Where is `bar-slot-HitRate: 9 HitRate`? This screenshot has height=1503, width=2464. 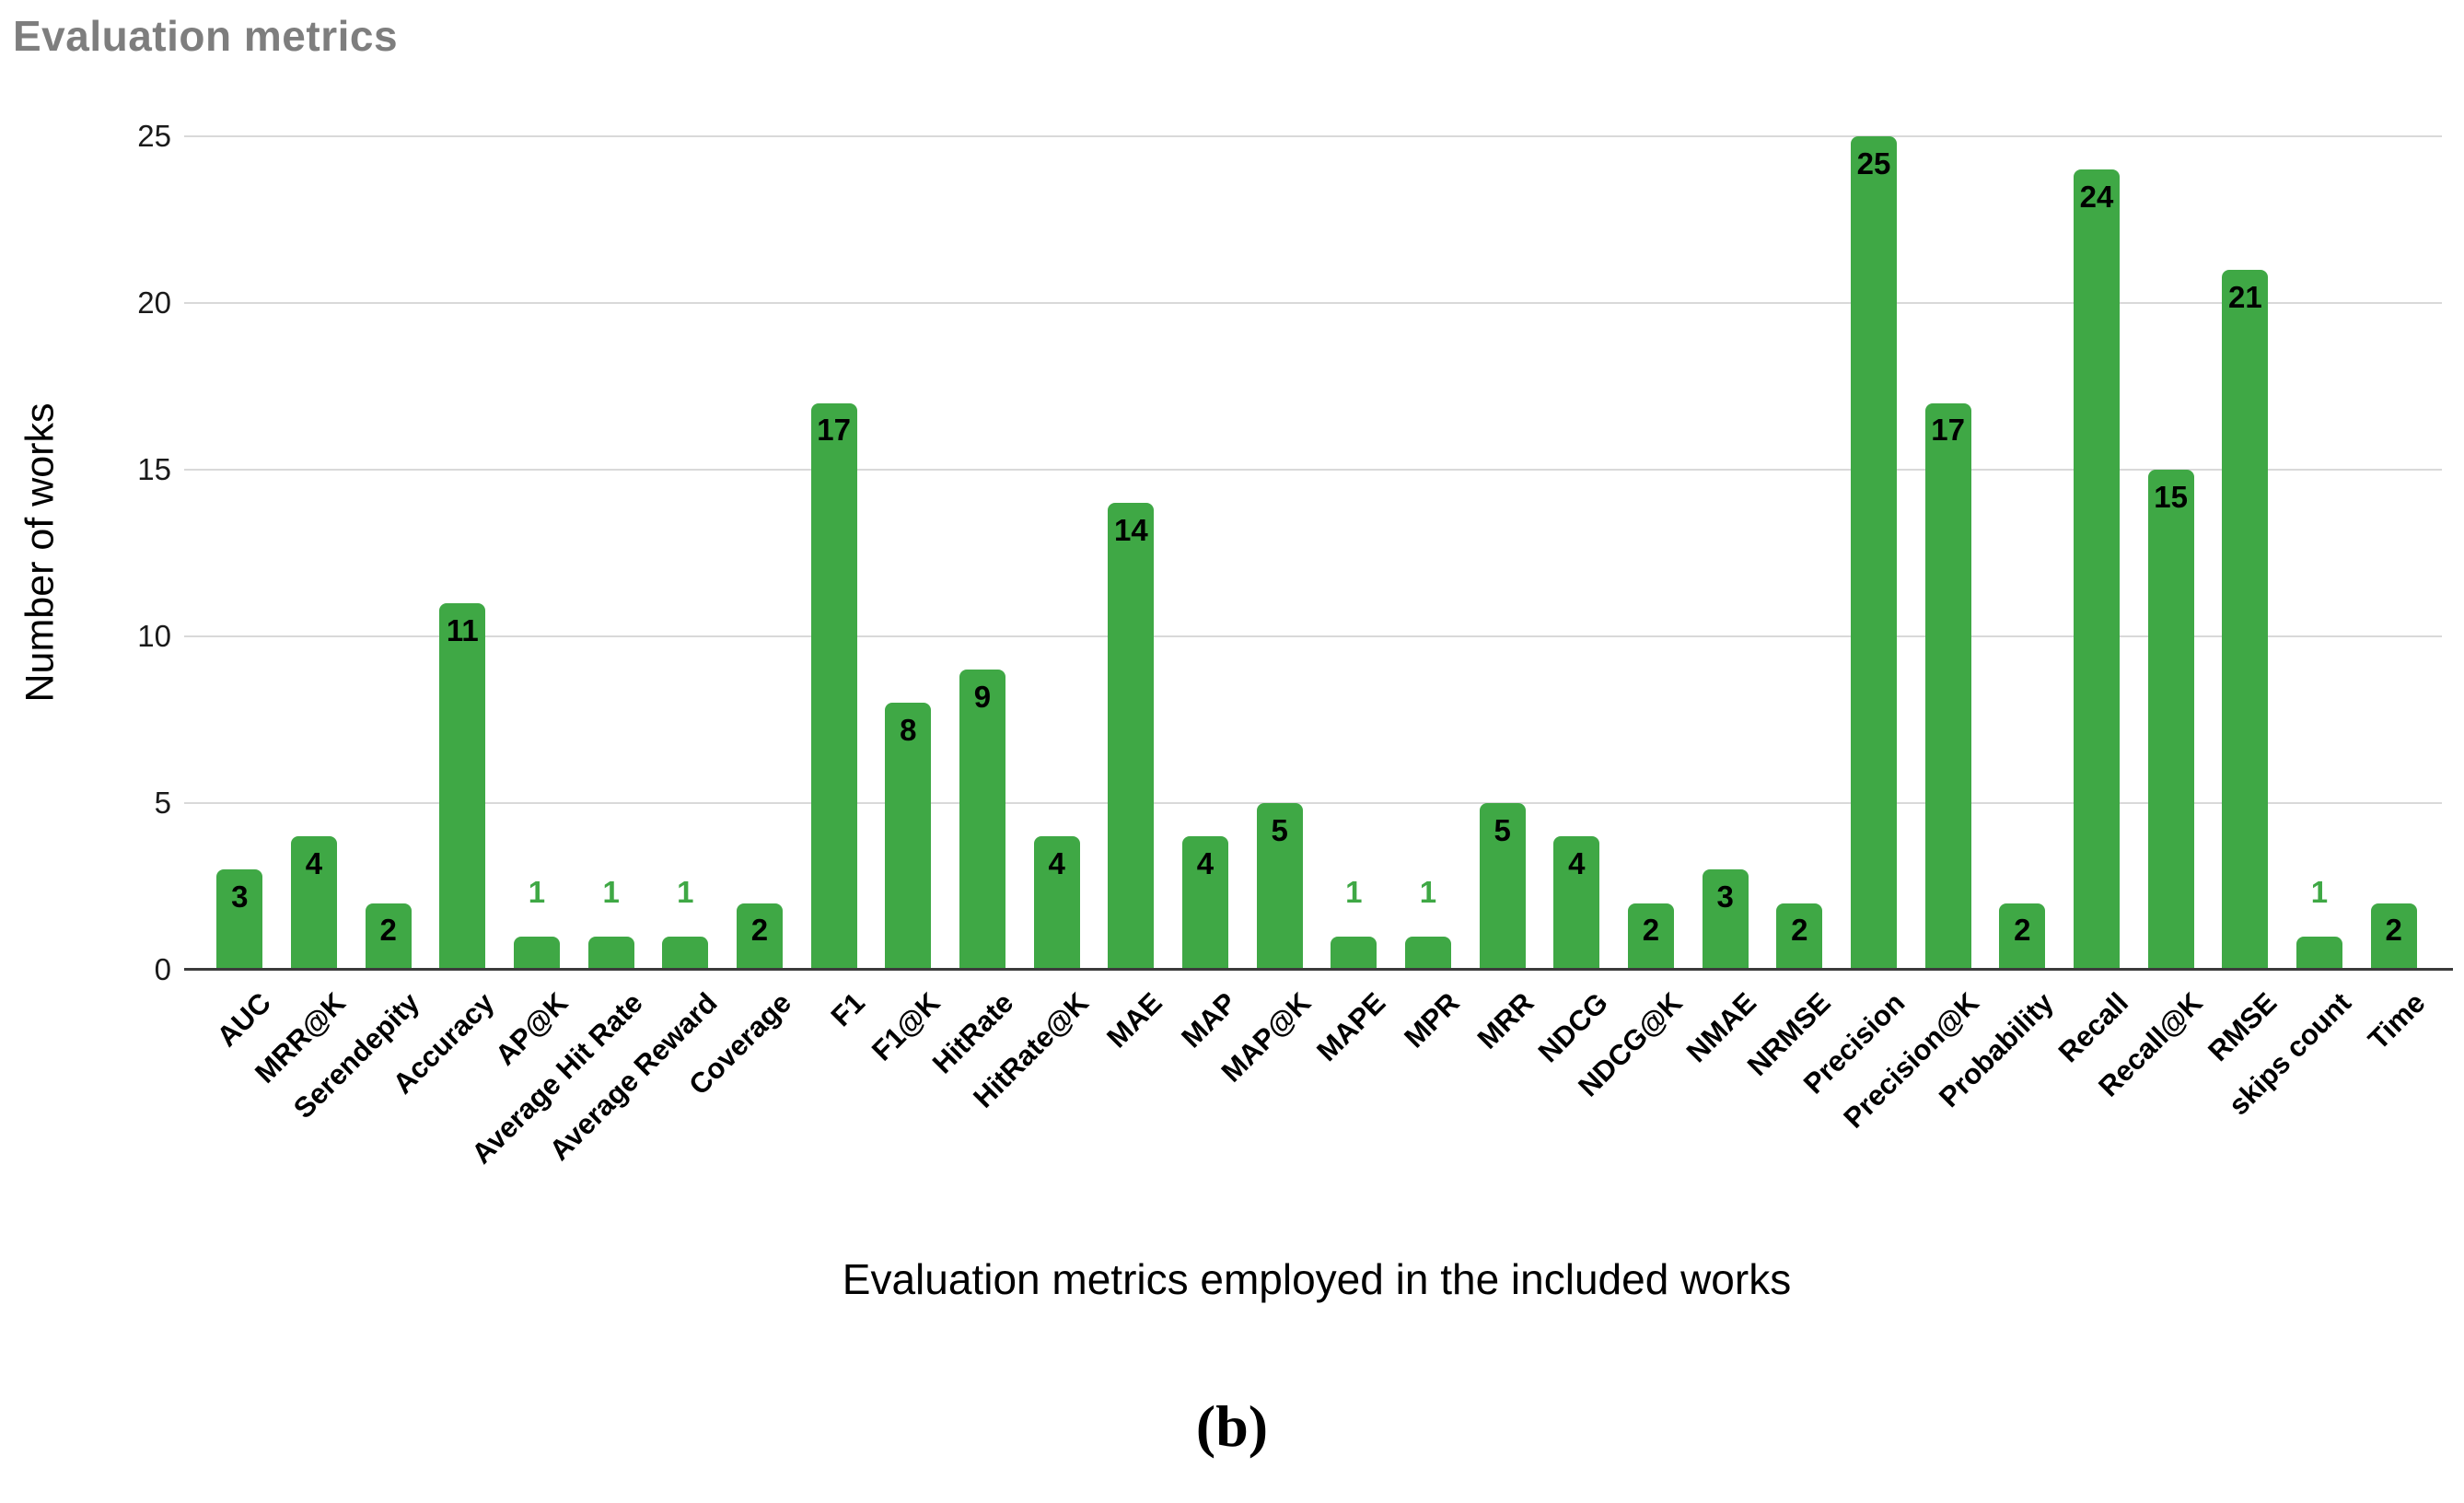 bar-slot-HitRate: 9 HitRate is located at coordinates (973, 607).